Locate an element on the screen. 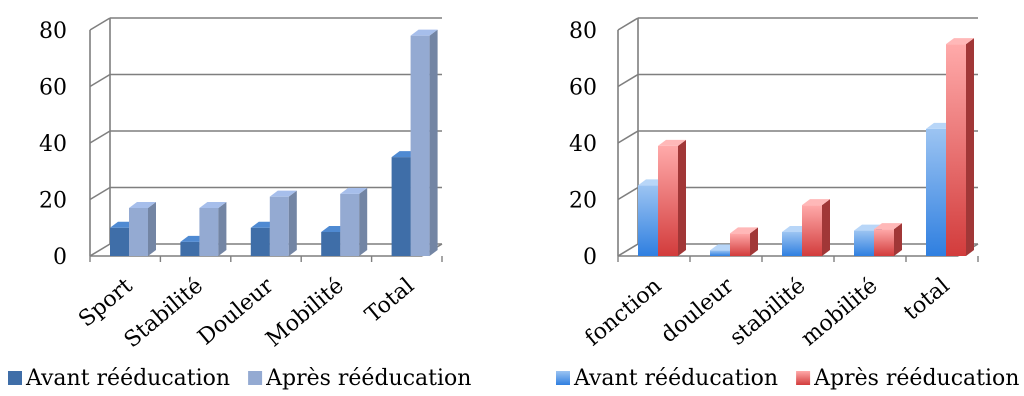  x-tick-label: total is located at coordinates (926, 299).